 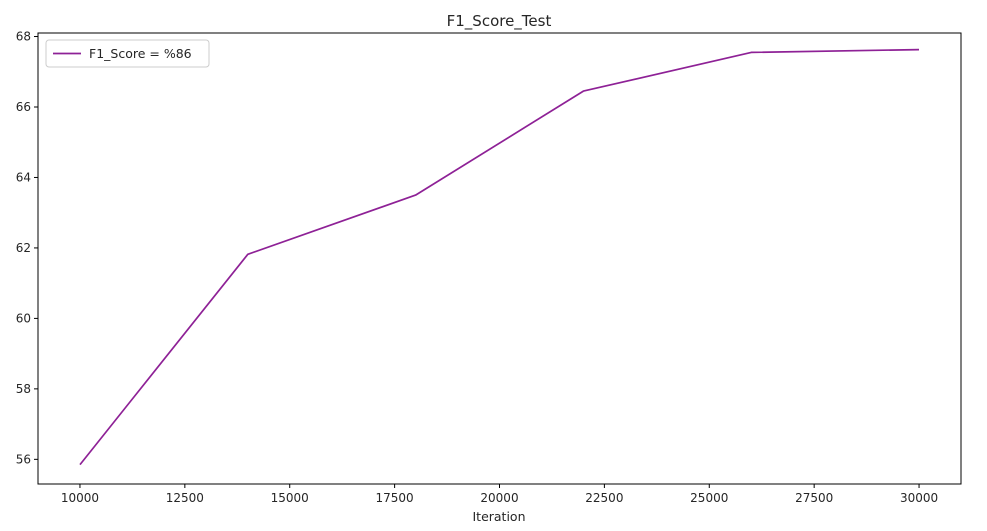 What do you see at coordinates (498, 516) in the screenshot?
I see `x-axis-title: Iteration` at bounding box center [498, 516].